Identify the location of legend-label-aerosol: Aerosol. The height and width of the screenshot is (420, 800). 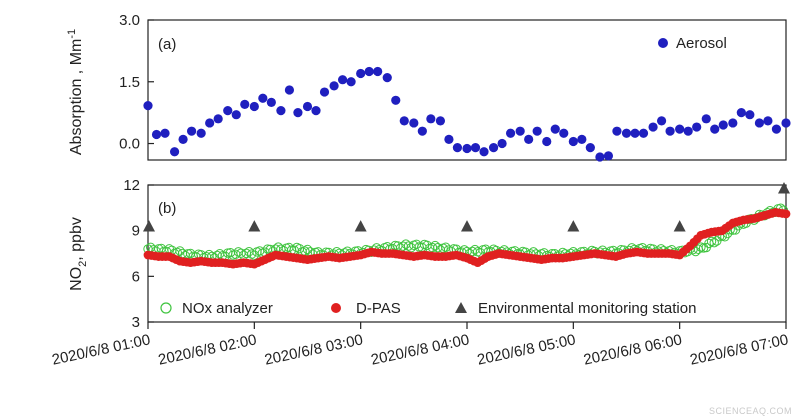
(701, 43).